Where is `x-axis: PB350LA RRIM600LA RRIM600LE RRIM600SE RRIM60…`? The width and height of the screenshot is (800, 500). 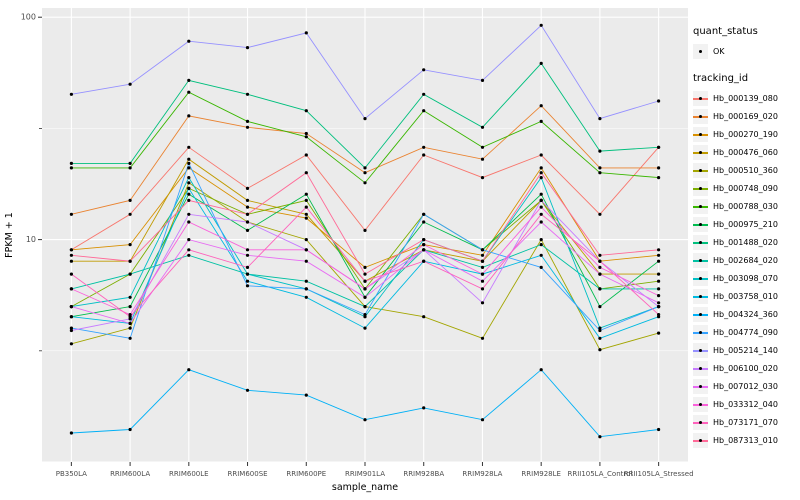 x-axis: PB350LA RRIM600LA RRIM600LE RRIM600SE RRIM60… is located at coordinates (375, 470).